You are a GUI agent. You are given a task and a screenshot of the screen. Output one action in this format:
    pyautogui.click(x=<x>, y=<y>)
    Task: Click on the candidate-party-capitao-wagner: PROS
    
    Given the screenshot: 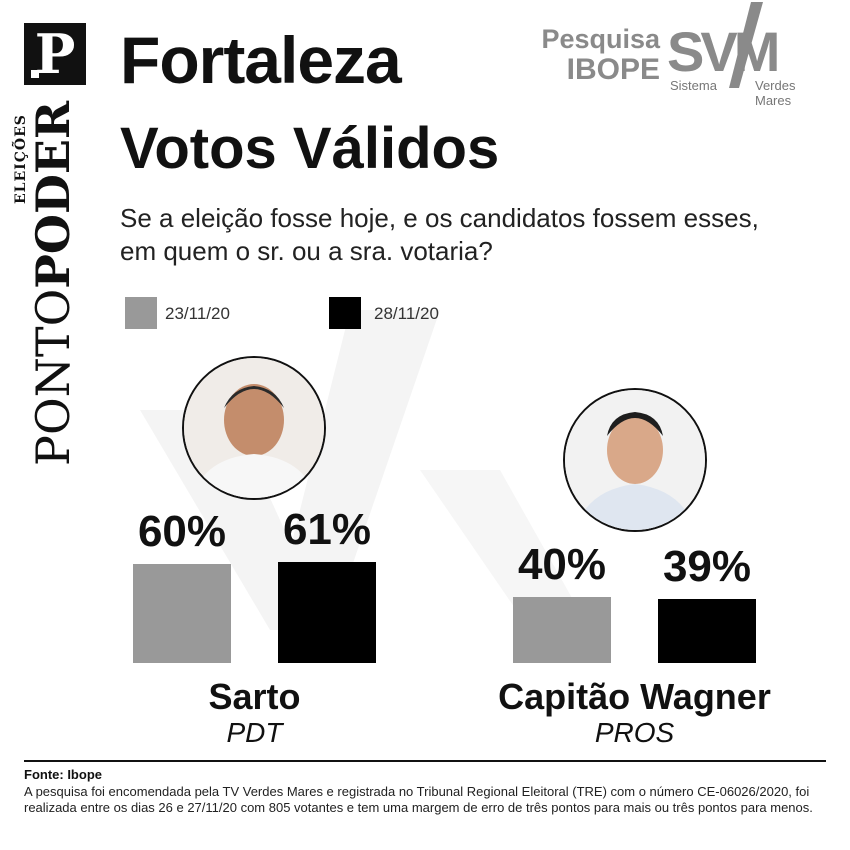 What is the action you would take?
    pyautogui.click(x=634, y=732)
    